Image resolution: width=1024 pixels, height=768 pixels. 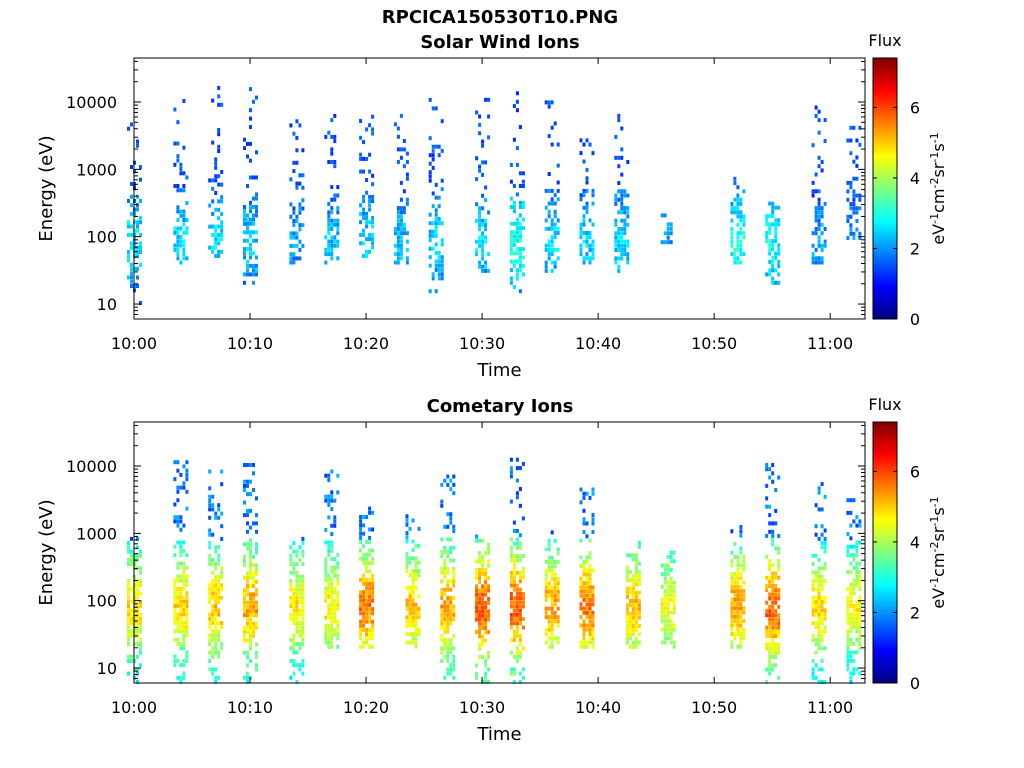 What do you see at coordinates (101, 237) in the screenshot?
I see `y-tick-label: 100` at bounding box center [101, 237].